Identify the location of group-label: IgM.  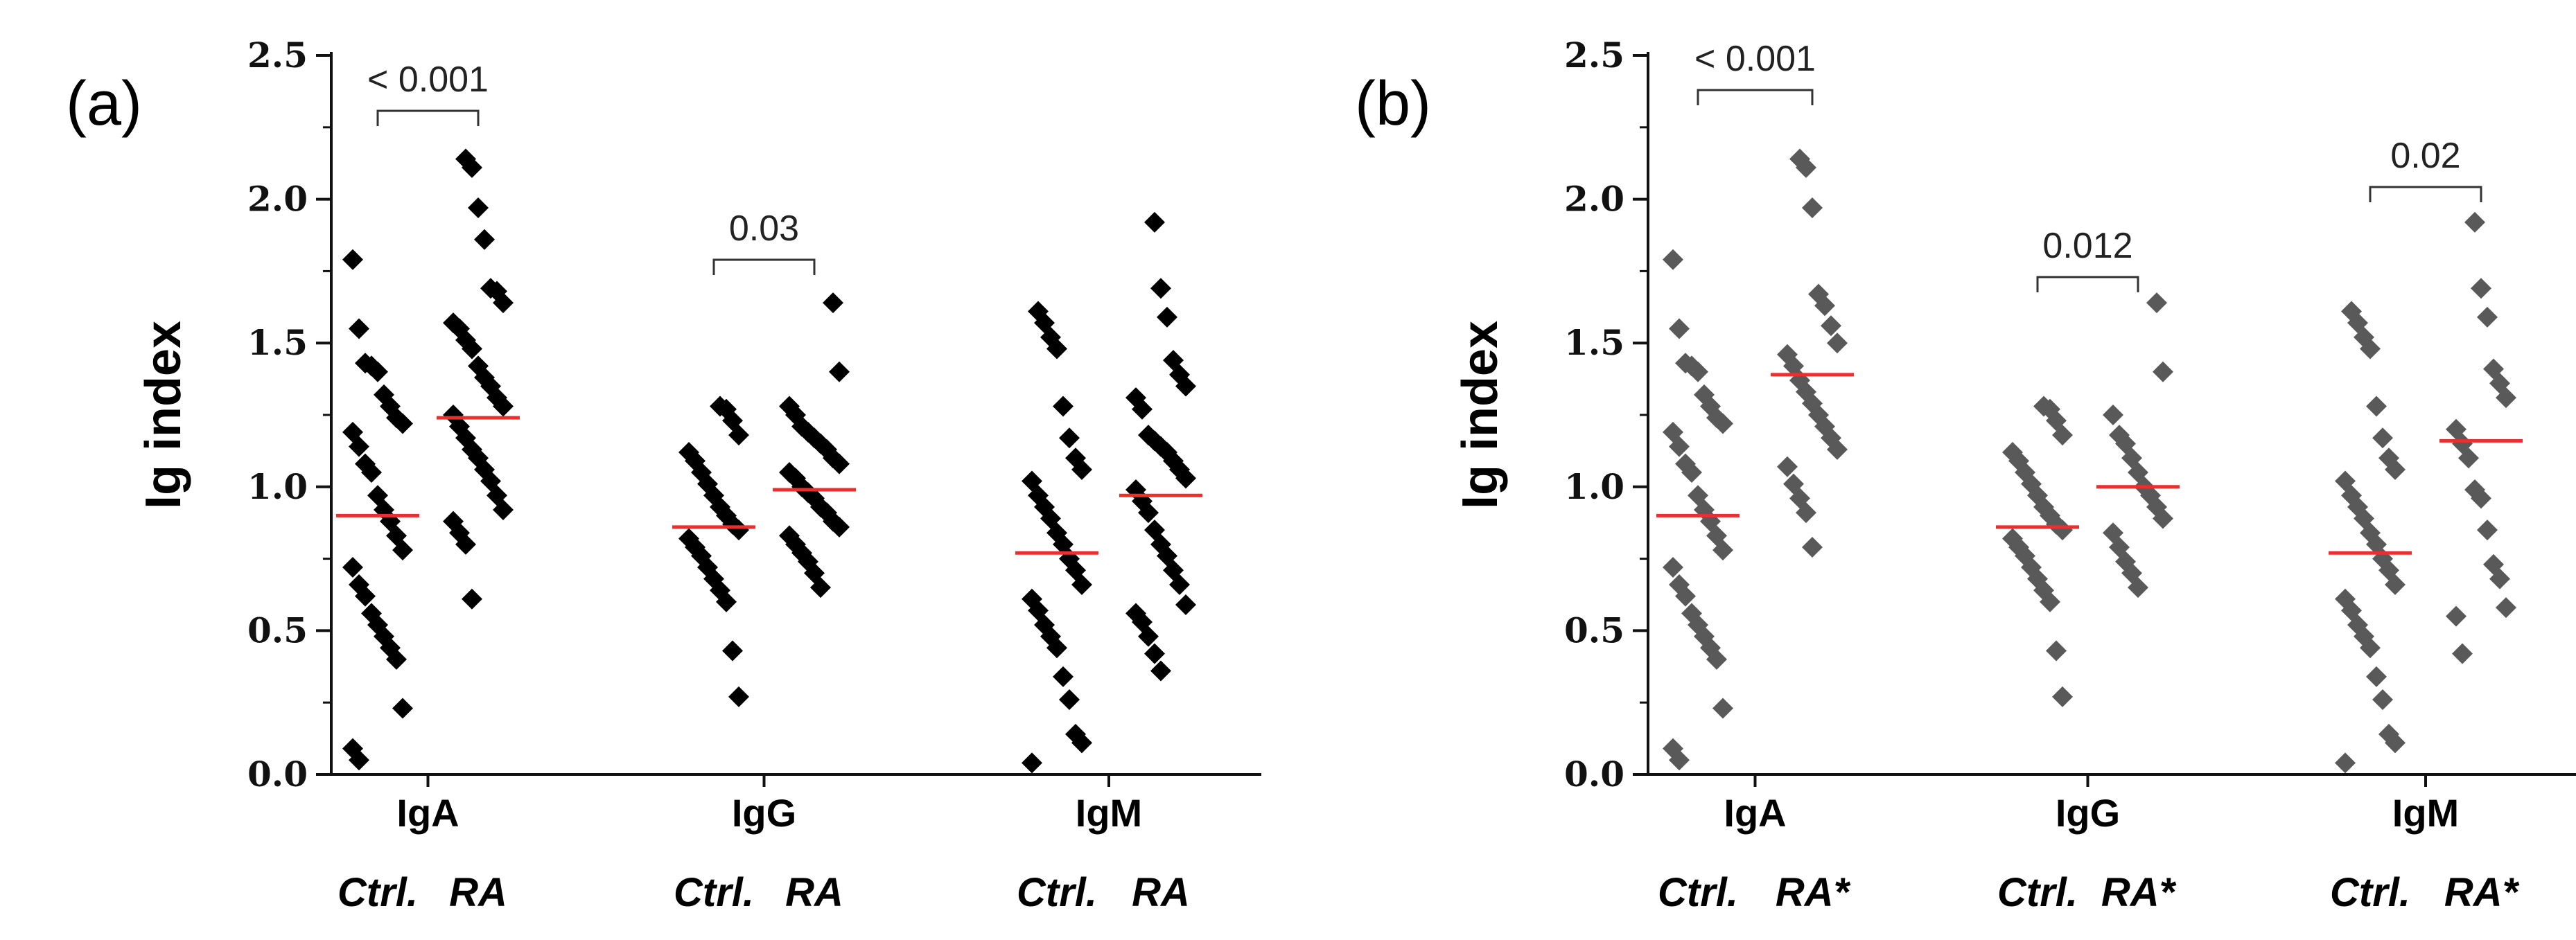
(1109, 813).